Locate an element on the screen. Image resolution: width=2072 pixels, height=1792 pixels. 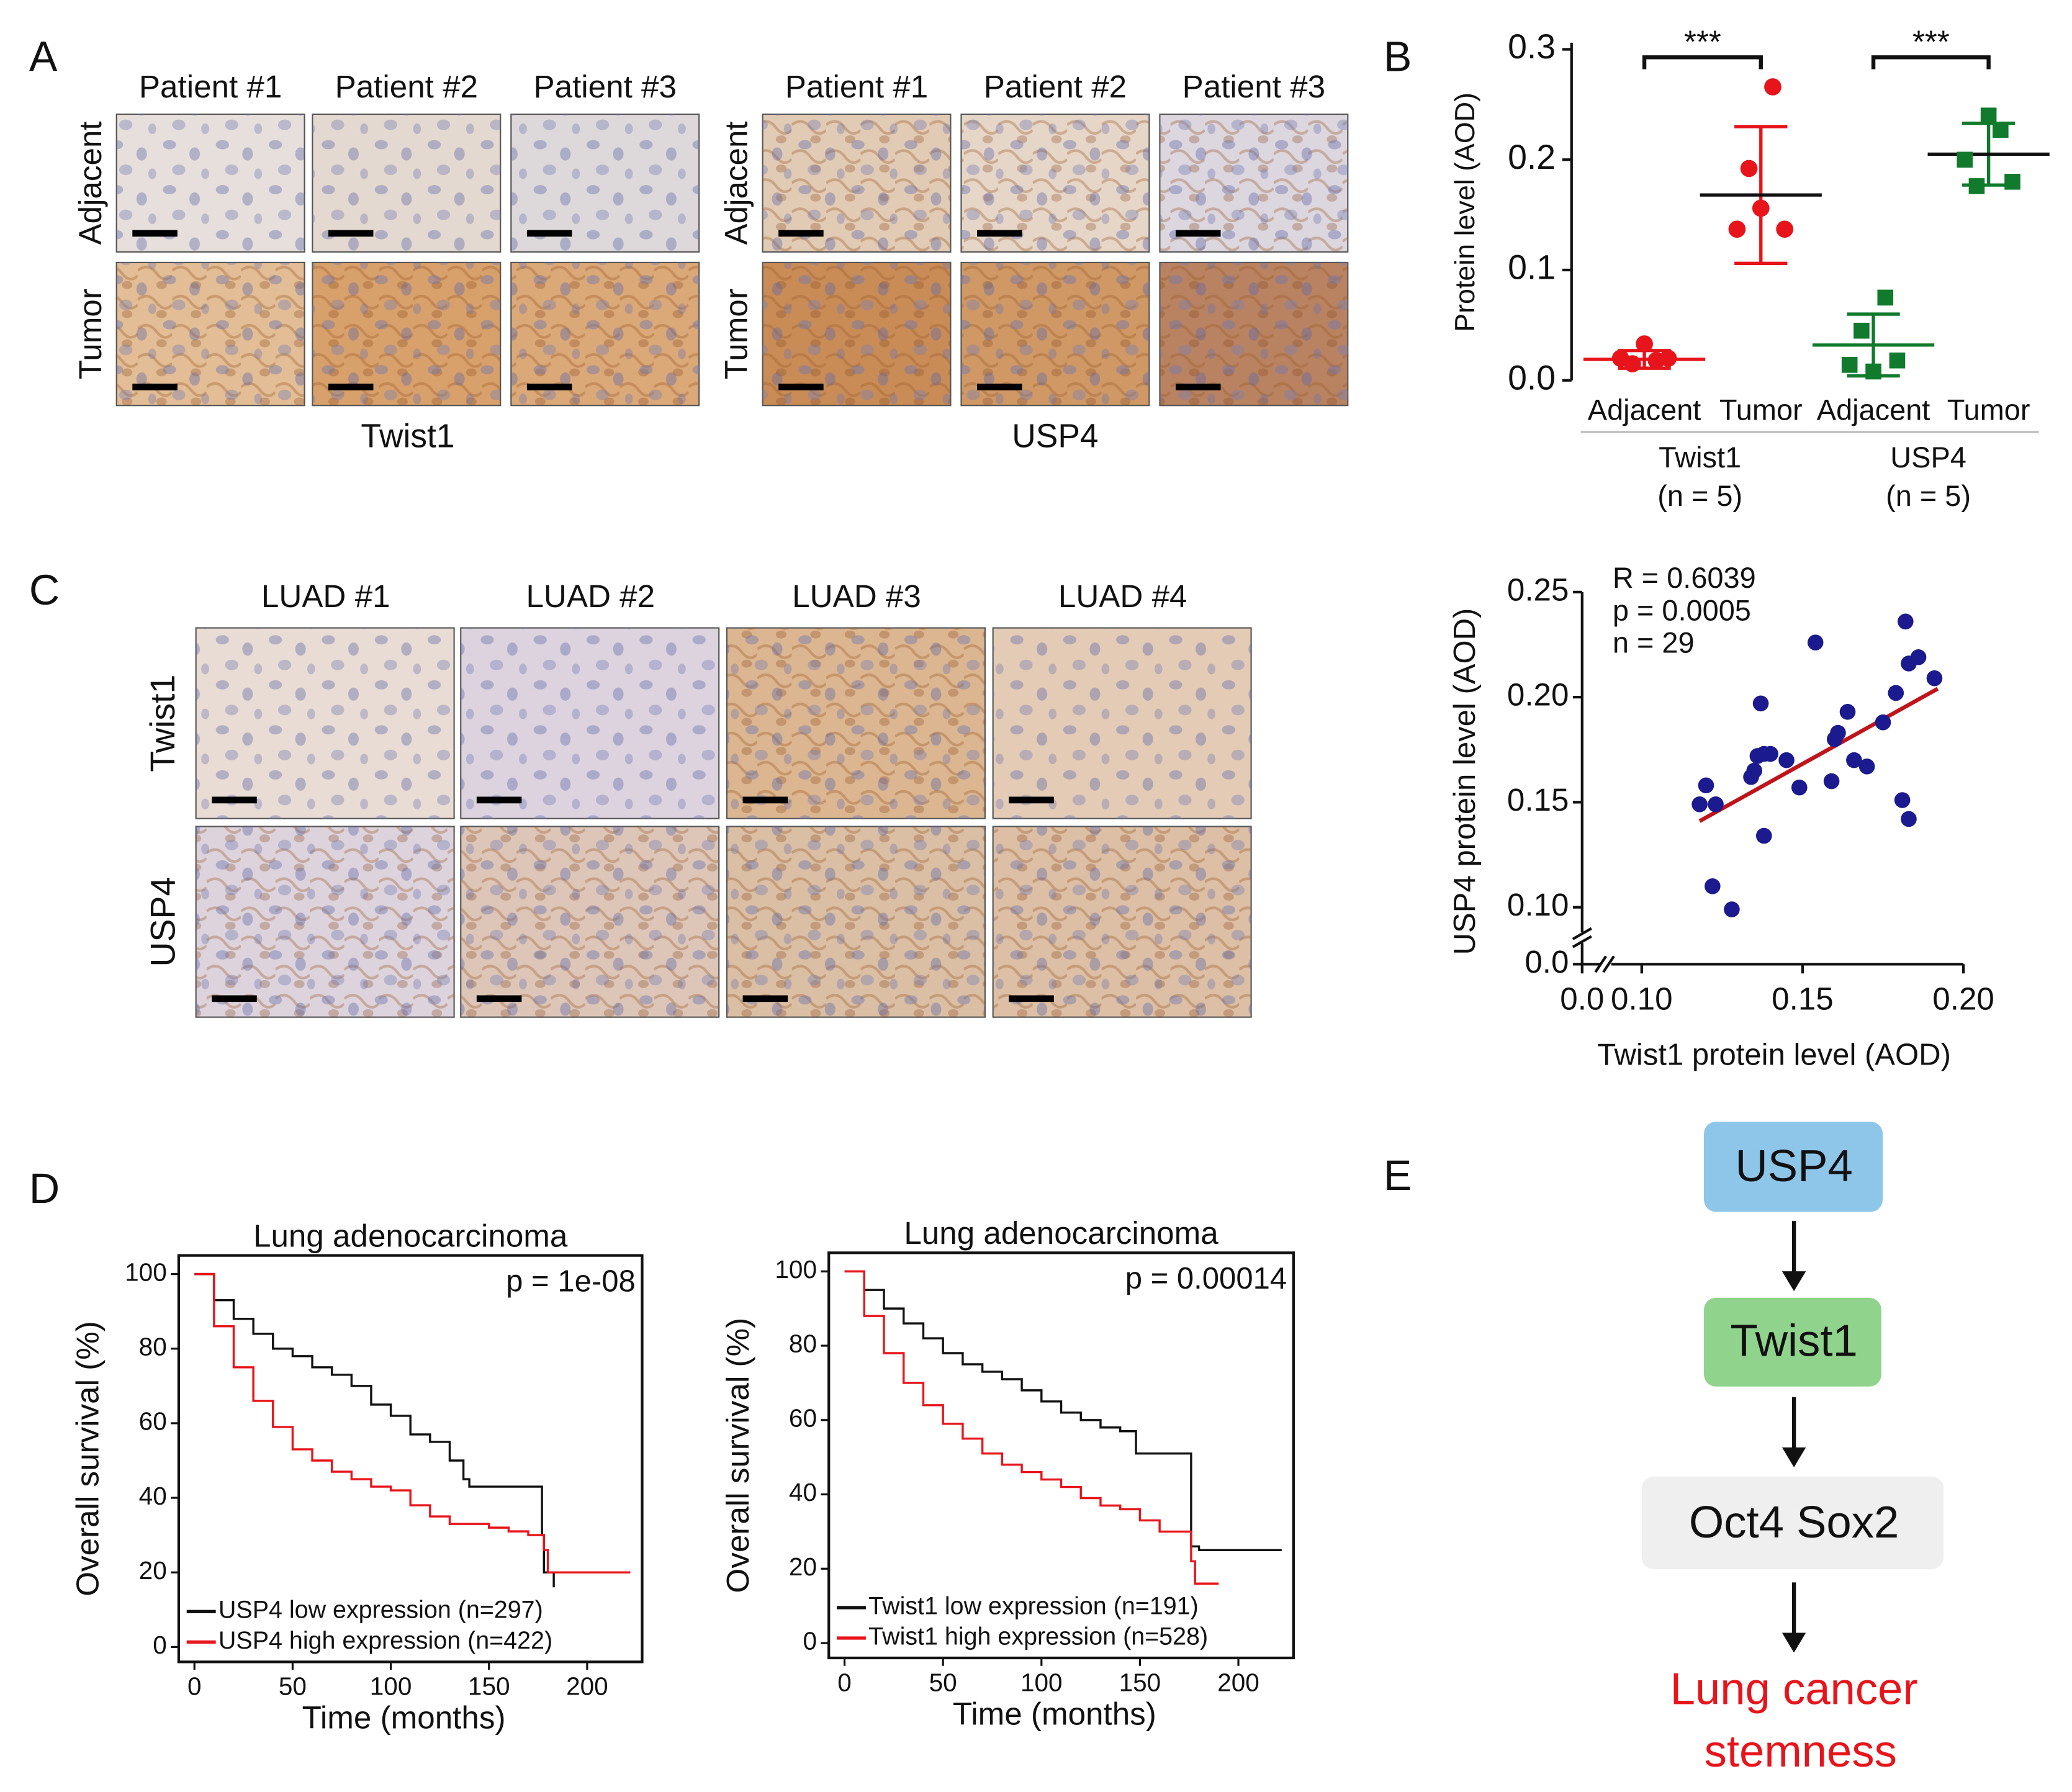
column-header: Patient #1 is located at coordinates (210, 86).